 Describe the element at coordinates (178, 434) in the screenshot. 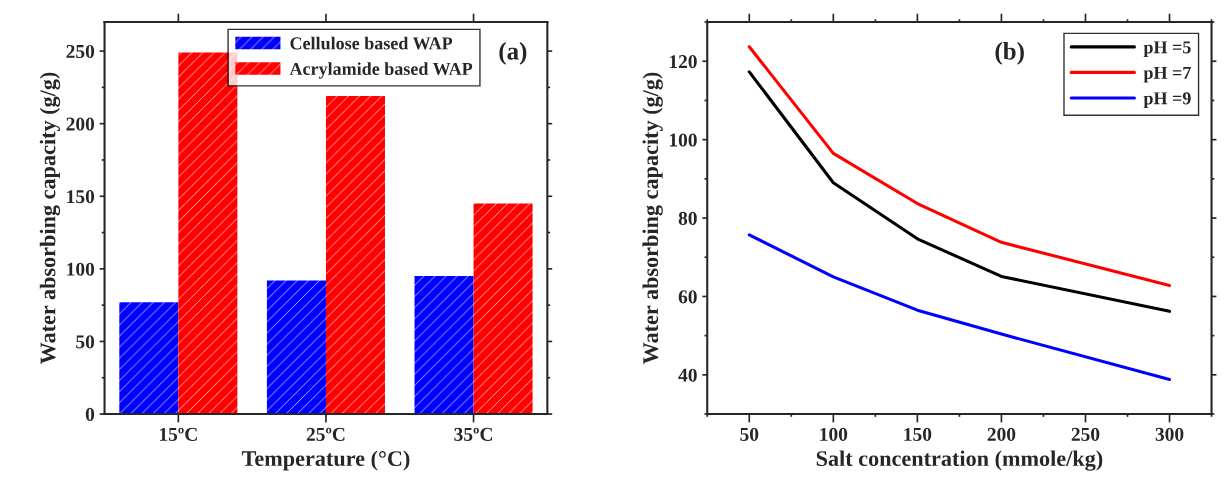

I see `x-tick-label: 15ºC` at that location.